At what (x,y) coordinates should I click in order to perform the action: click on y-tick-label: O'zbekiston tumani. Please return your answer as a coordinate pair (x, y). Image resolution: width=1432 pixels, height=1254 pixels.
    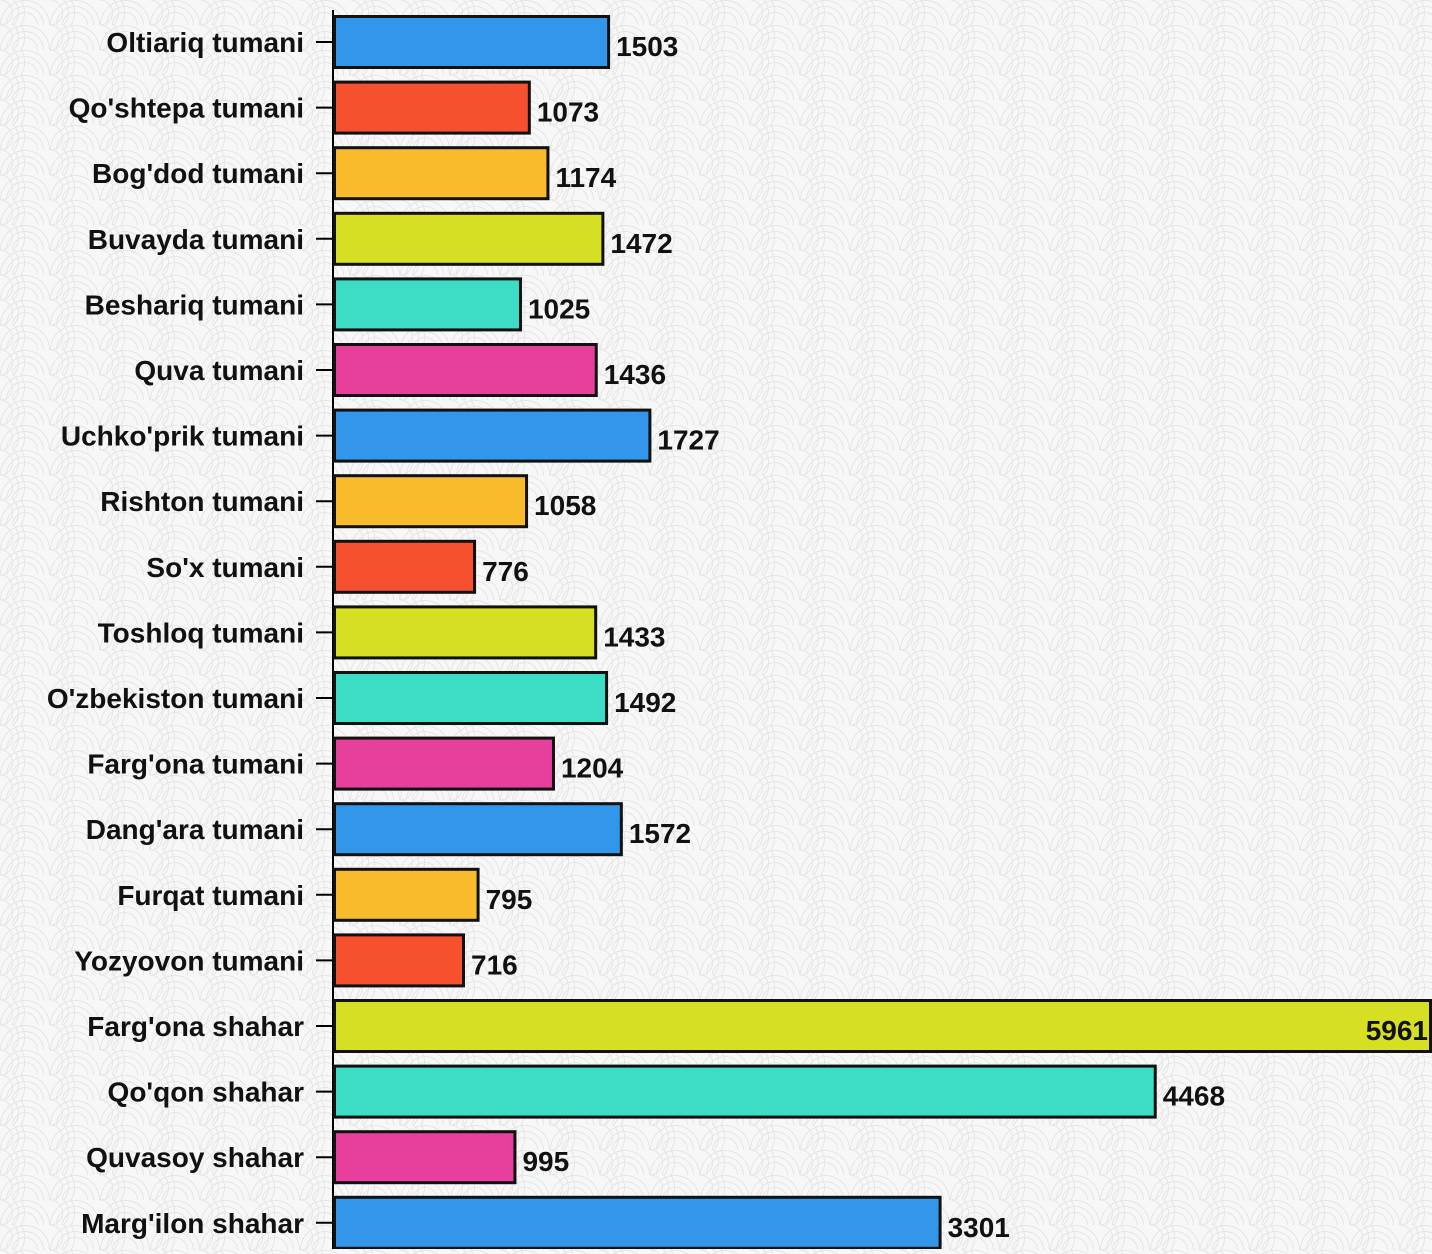
    Looking at the image, I should click on (175, 698).